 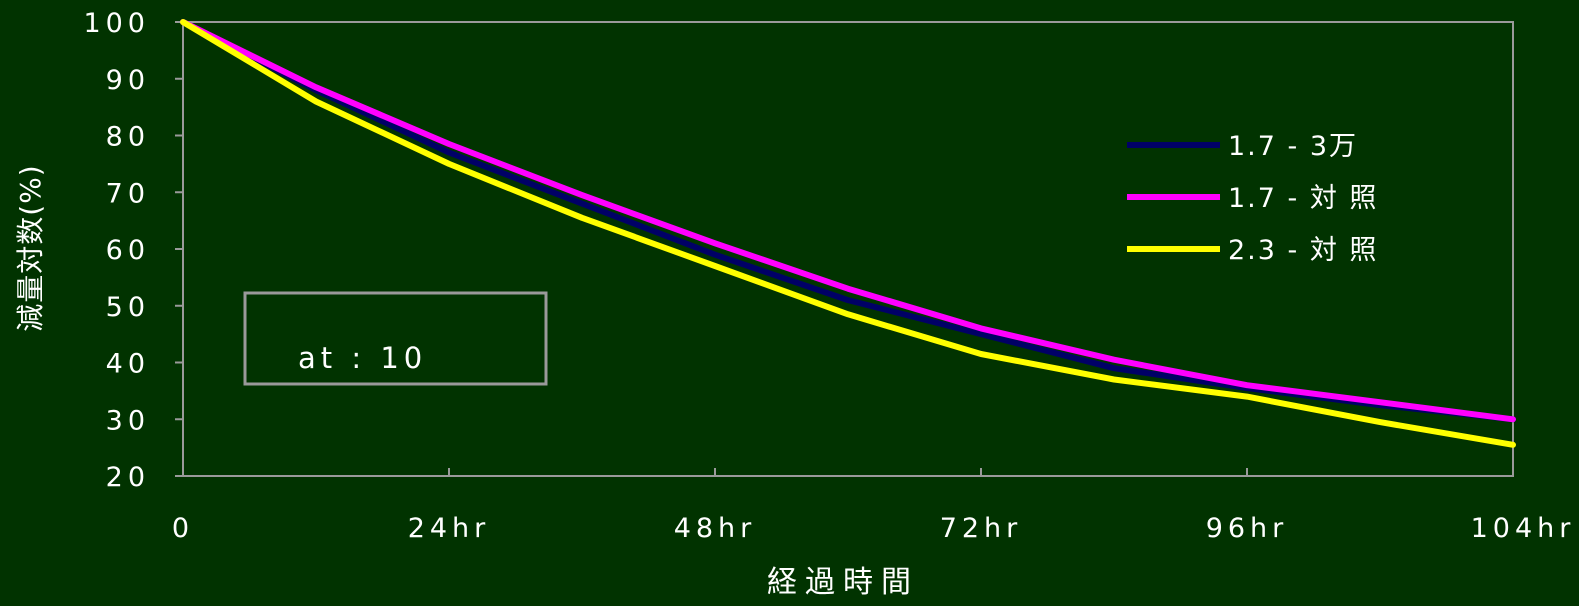 I want to click on legend-label: 1.7 - 3万, so click(x=1293, y=146).